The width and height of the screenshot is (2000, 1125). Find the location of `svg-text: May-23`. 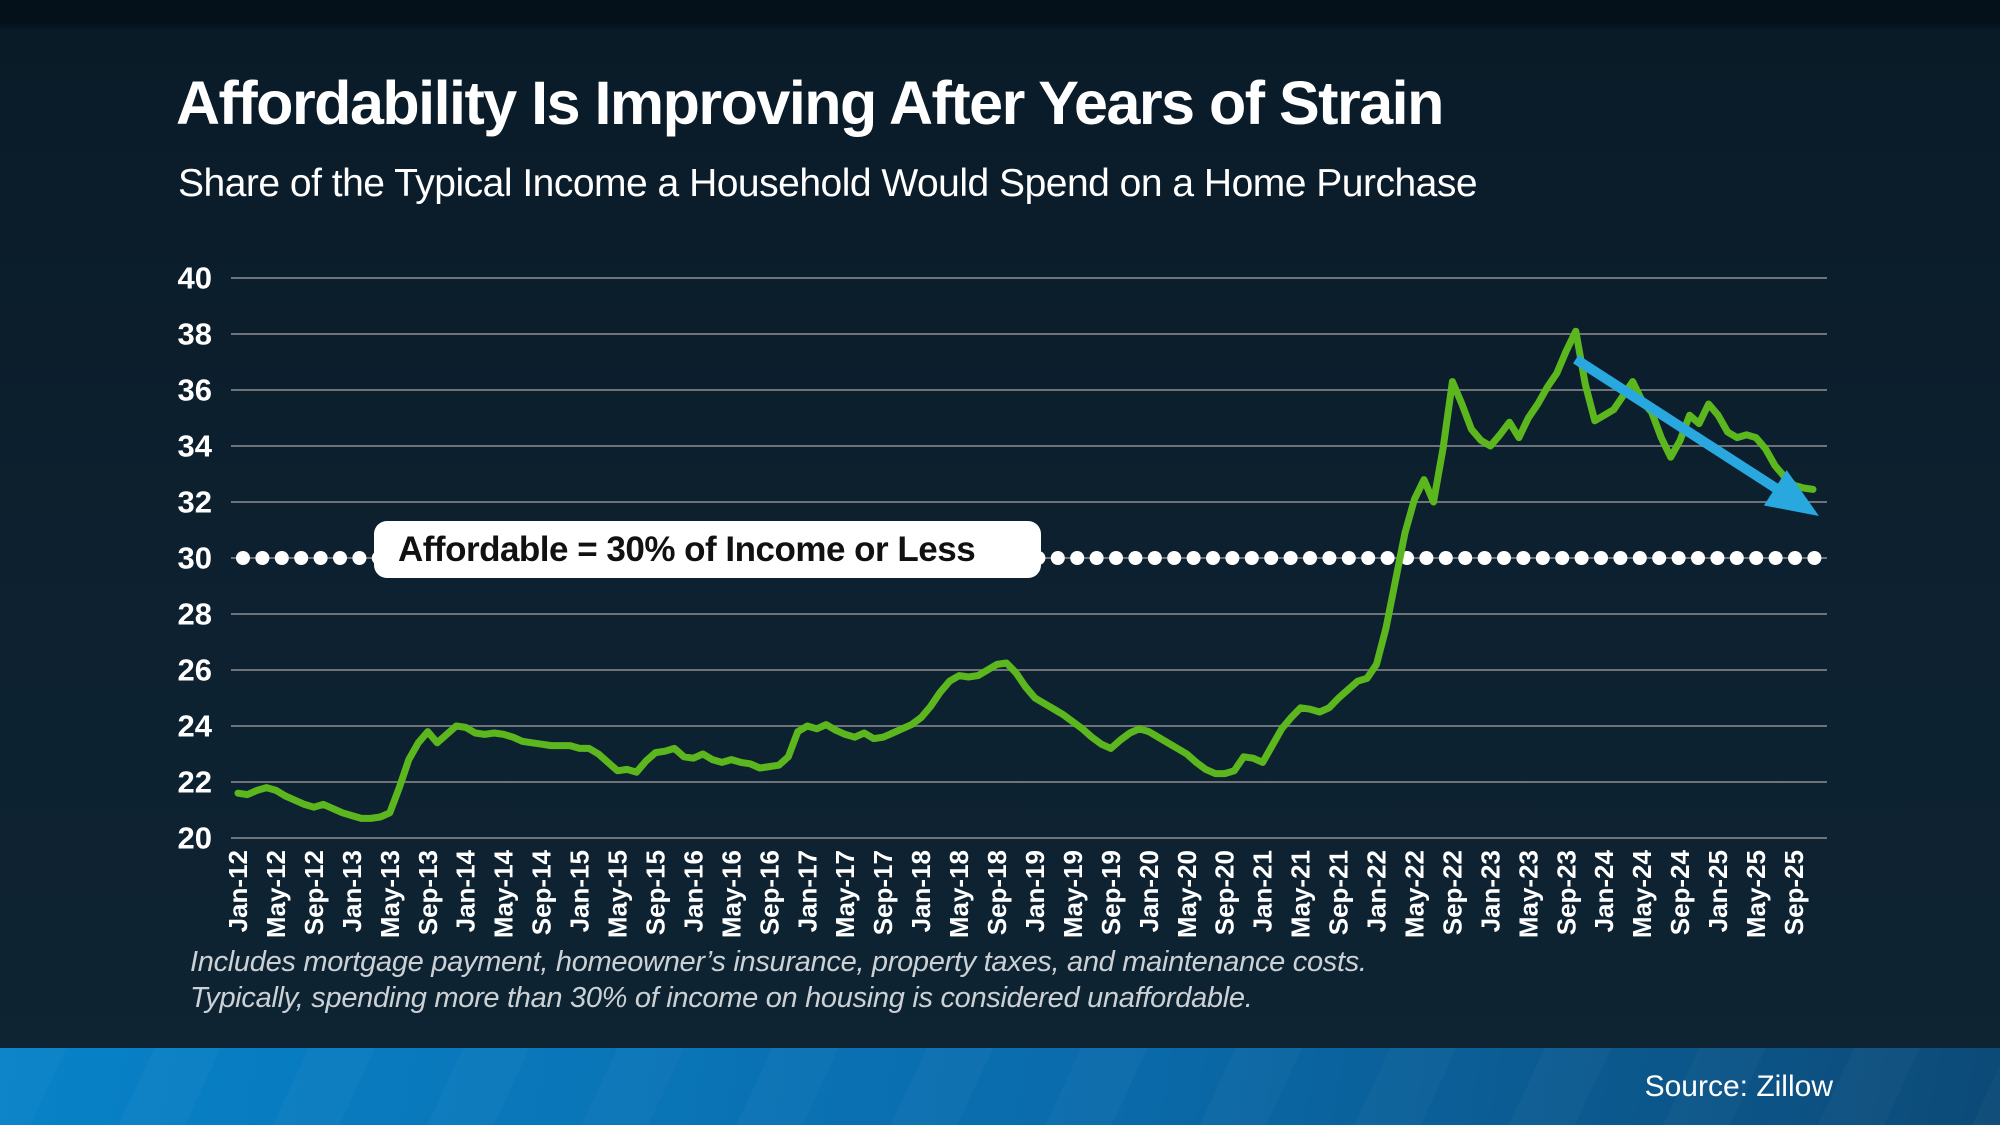

svg-text: May-23 is located at coordinates (1528, 894).